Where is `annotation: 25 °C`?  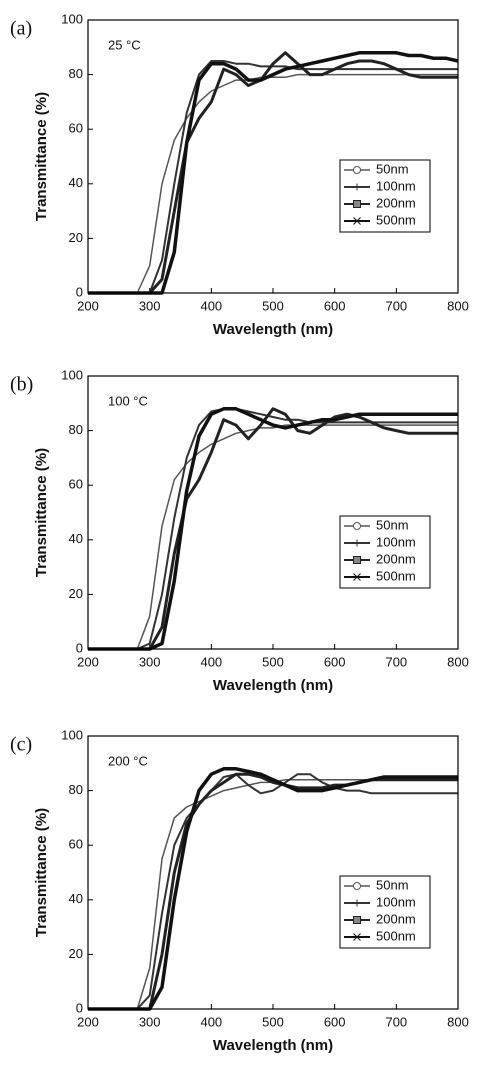
annotation: 25 °C is located at coordinates (124, 44).